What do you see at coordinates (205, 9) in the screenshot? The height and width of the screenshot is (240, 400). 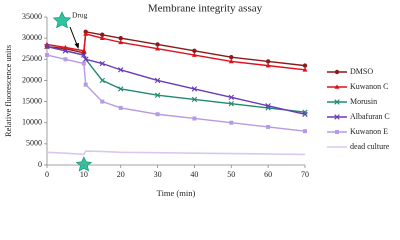 I see `chart-title: Membrane integrity assay` at bounding box center [205, 9].